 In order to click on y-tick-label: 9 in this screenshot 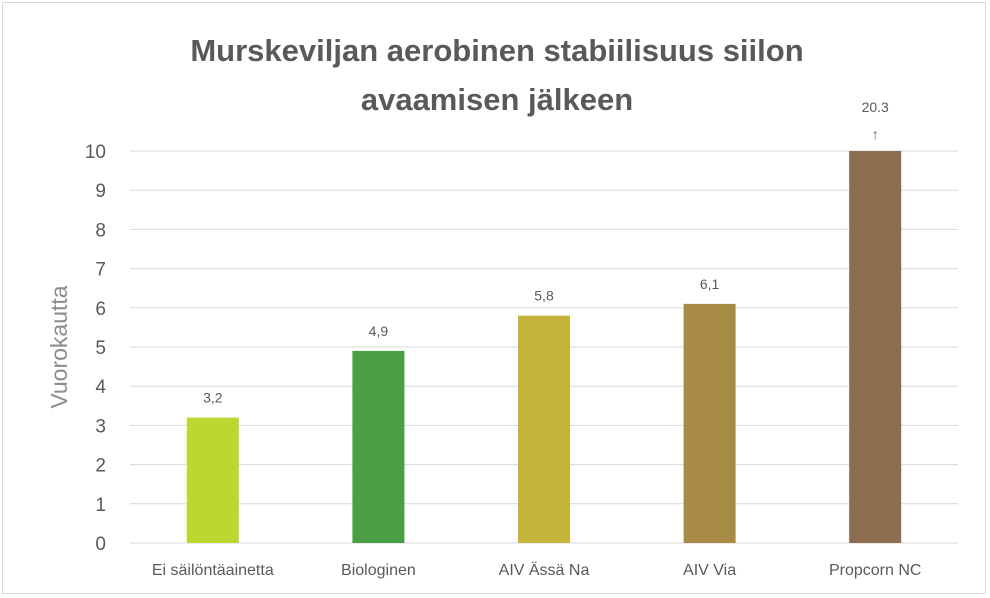, I will do `click(100, 191)`.